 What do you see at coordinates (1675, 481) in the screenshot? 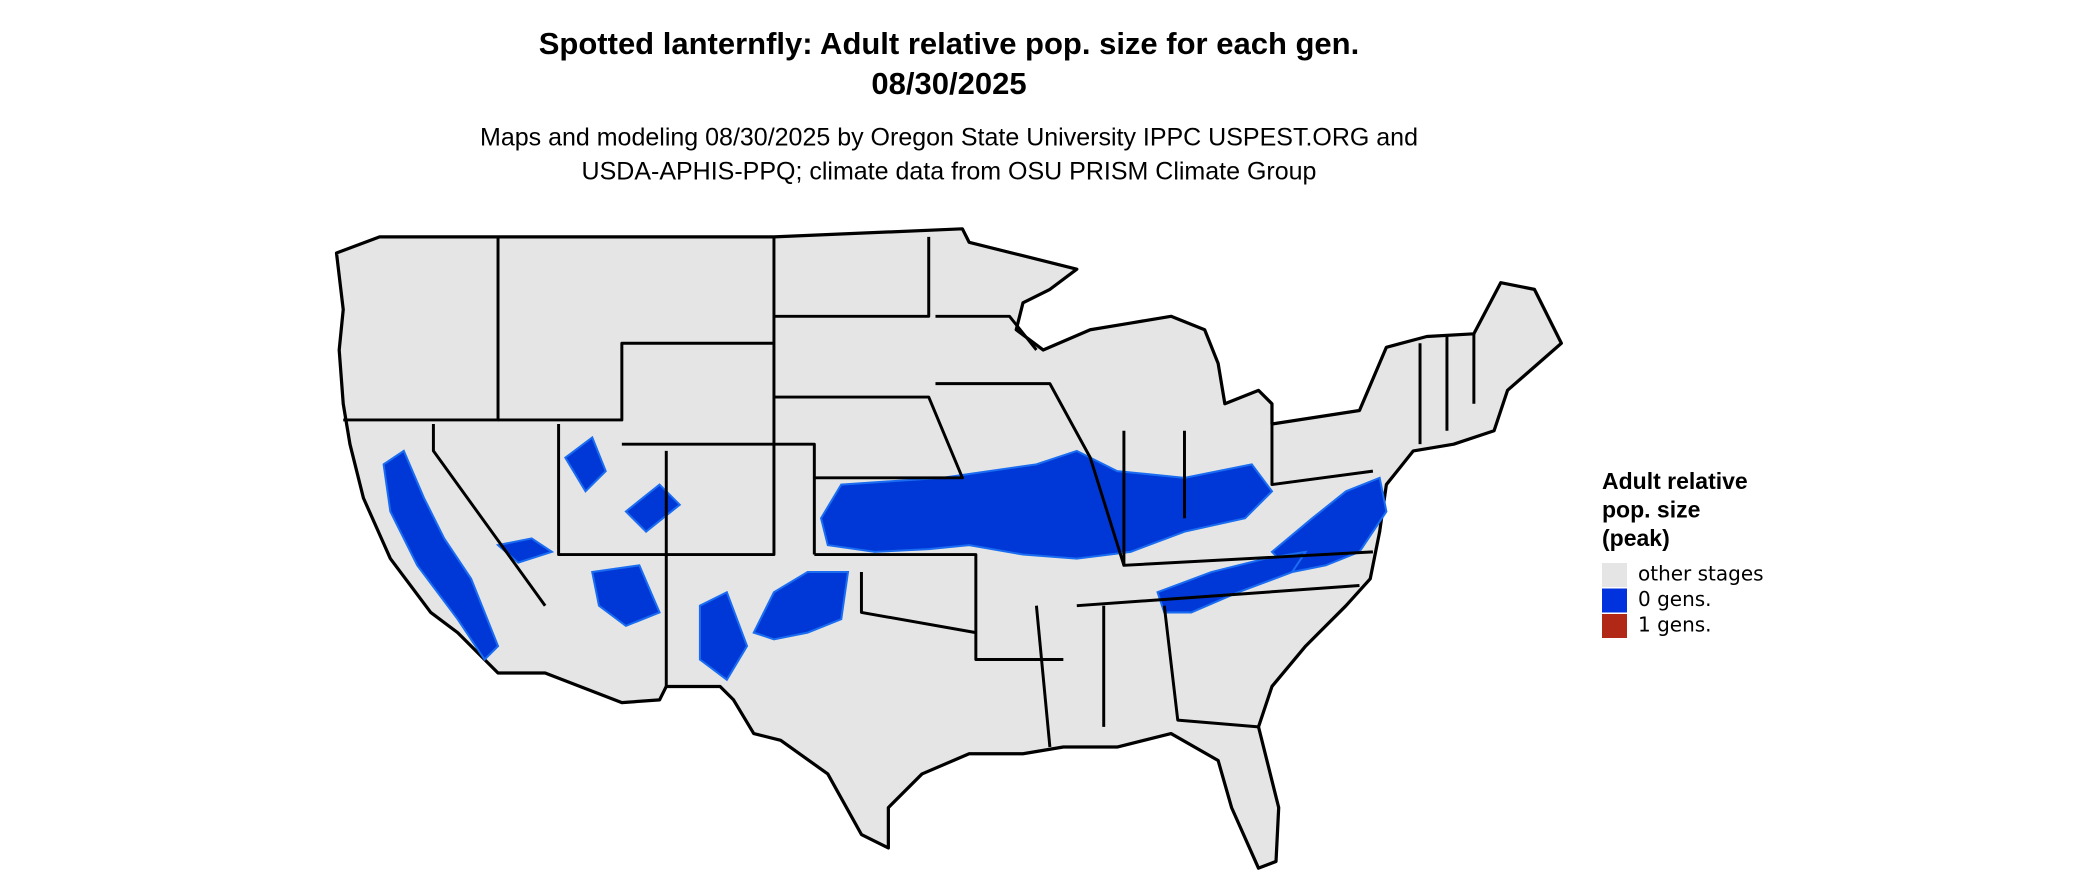
I see `legend-title: Adult relative` at bounding box center [1675, 481].